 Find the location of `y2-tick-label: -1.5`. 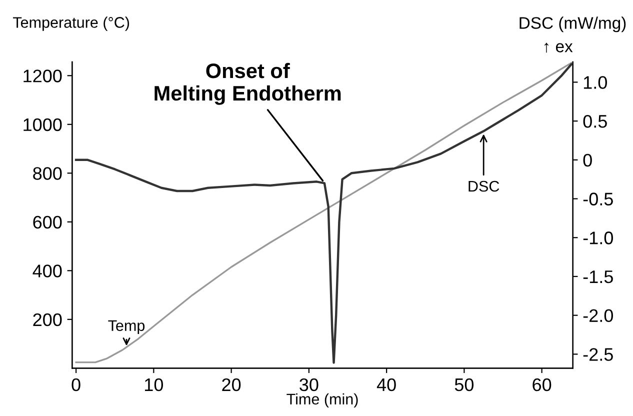

y2-tick-label: -1.5 is located at coordinates (598, 277).